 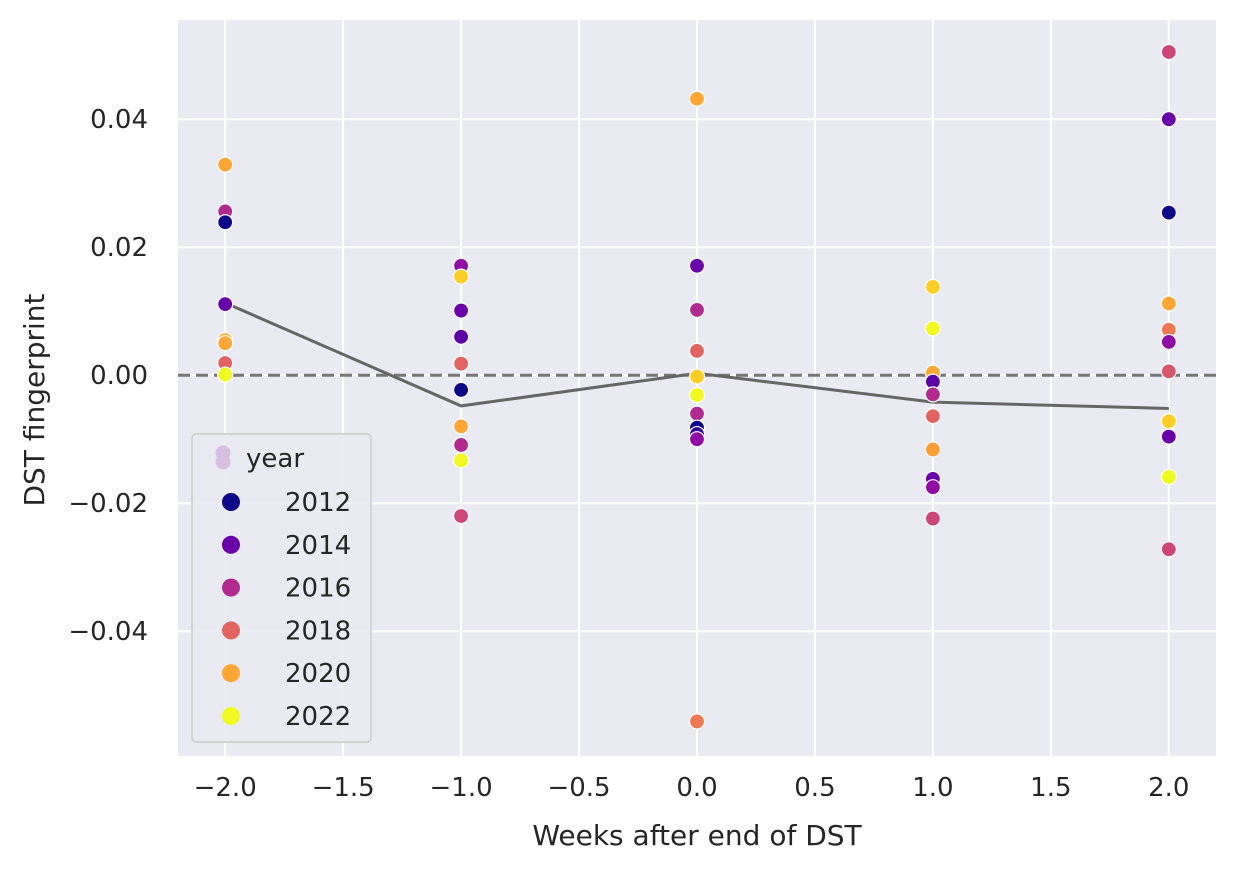 What do you see at coordinates (318, 631) in the screenshot?
I see `legend-label: 2018` at bounding box center [318, 631].